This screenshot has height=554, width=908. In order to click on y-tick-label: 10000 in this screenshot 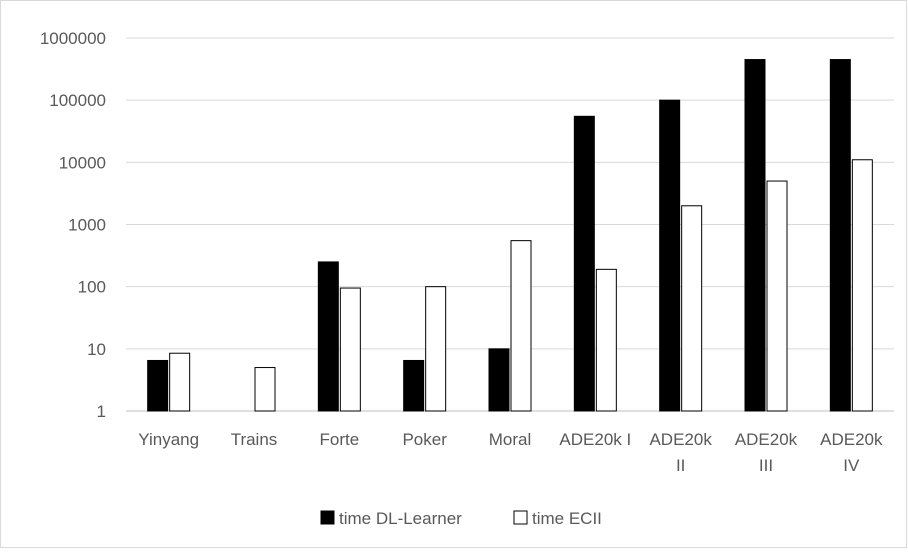, I will do `click(82, 162)`.